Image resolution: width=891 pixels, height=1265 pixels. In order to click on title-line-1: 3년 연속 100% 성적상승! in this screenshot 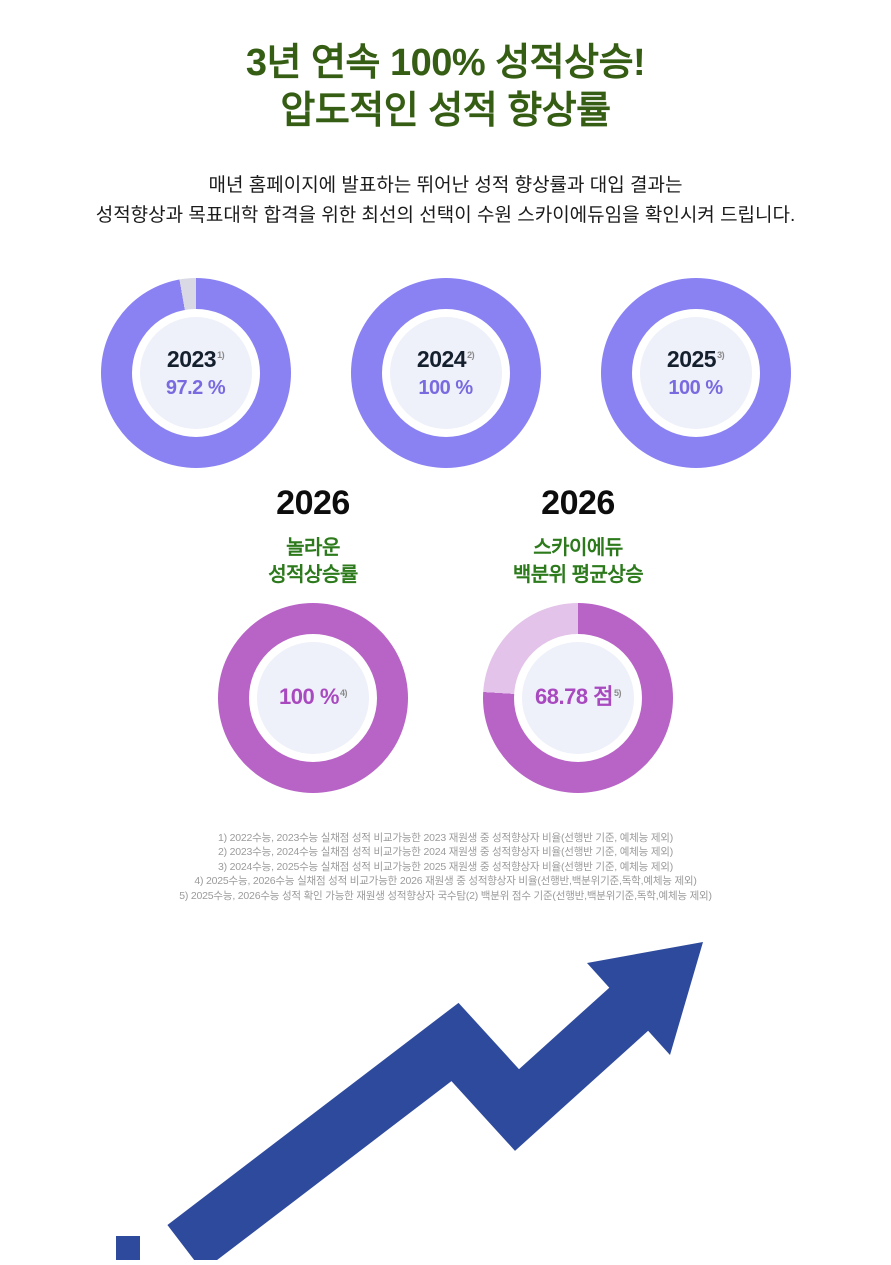, I will do `click(445, 63)`.